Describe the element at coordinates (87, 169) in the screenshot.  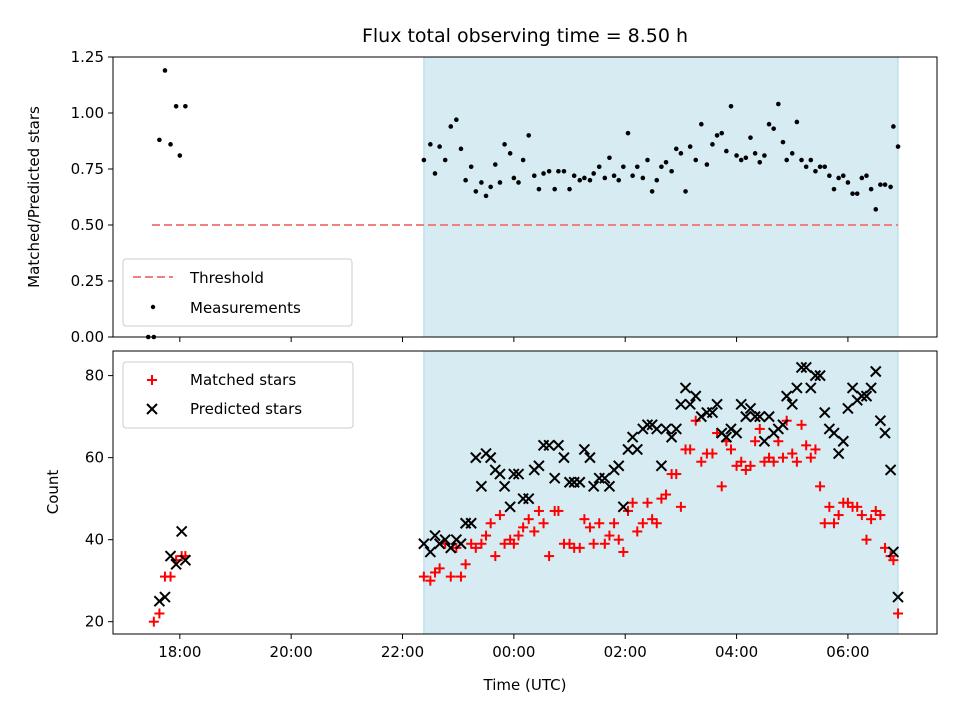
I see `ratio-y-tick-label: 0.75` at that location.